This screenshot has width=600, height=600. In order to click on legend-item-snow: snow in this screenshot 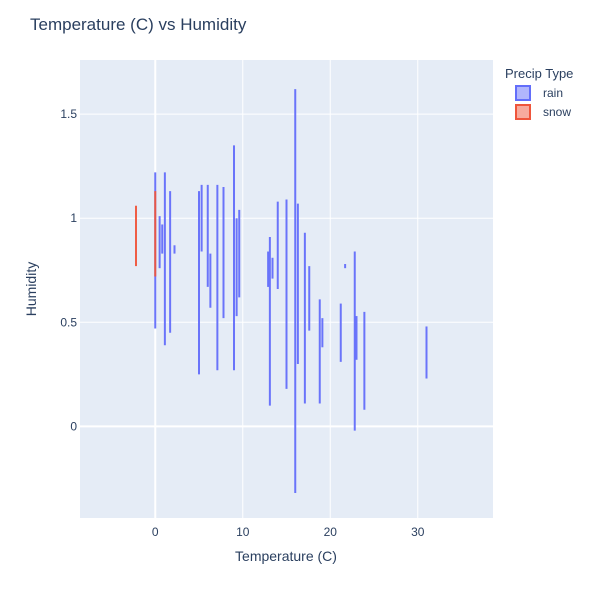, I will do `click(543, 112)`.